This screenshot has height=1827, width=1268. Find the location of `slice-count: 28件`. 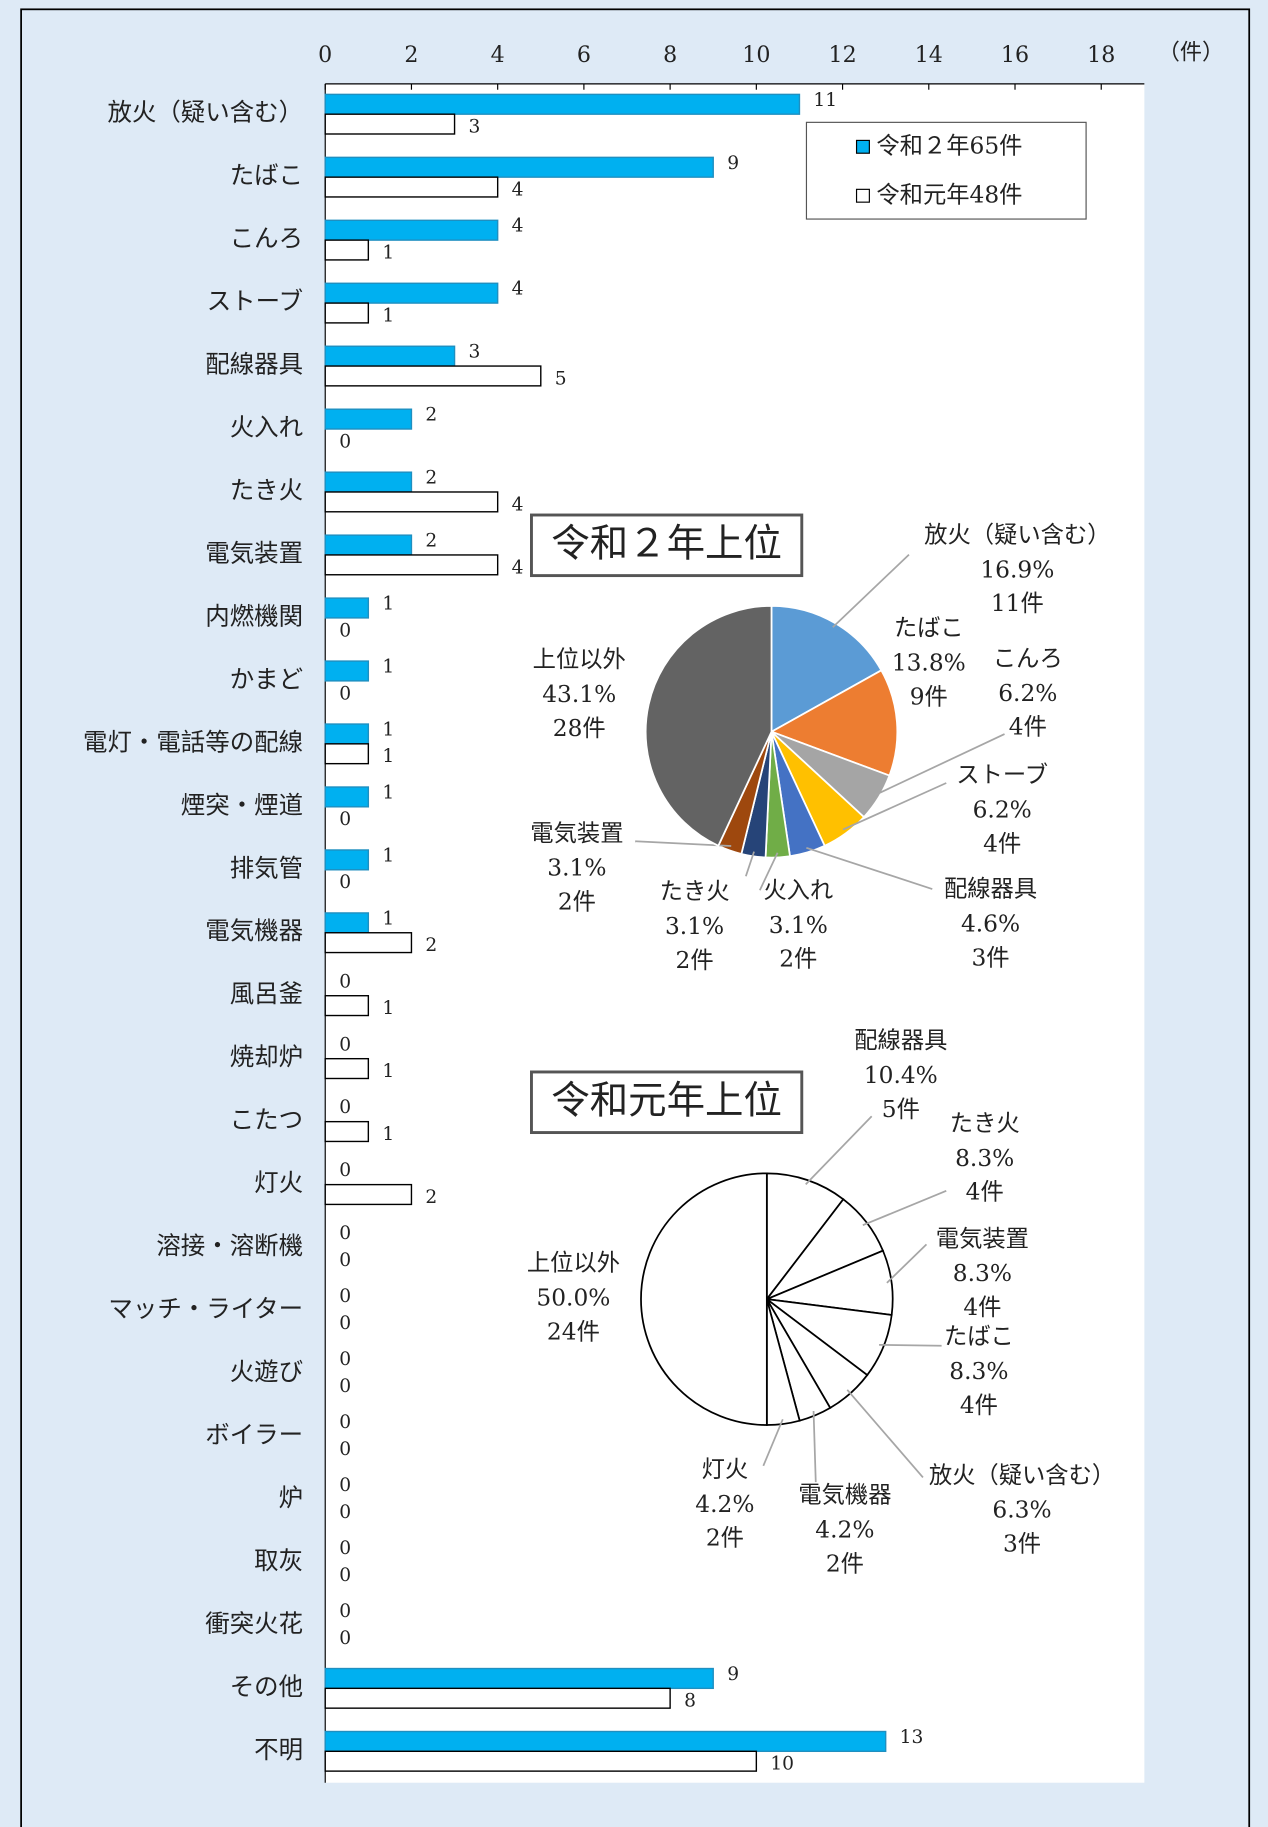

slice-count: 28件 is located at coordinates (579, 728).